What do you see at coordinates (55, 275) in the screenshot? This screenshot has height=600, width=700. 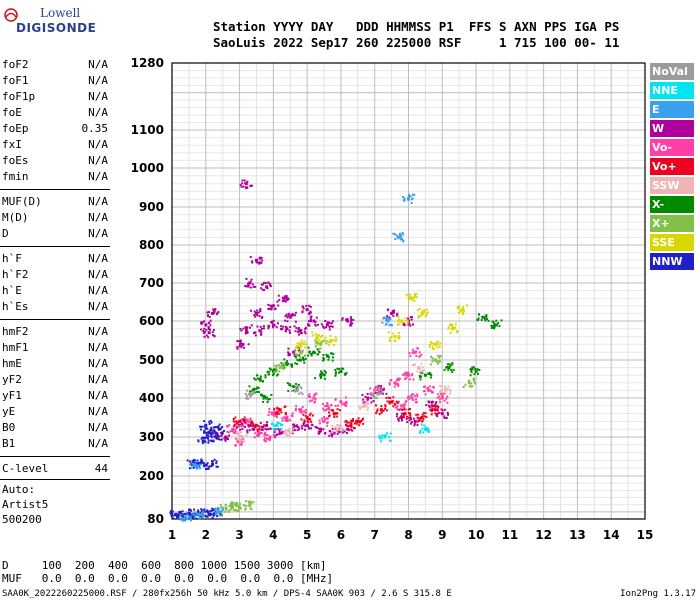 I see `param-row: h`F2 N/A` at bounding box center [55, 275].